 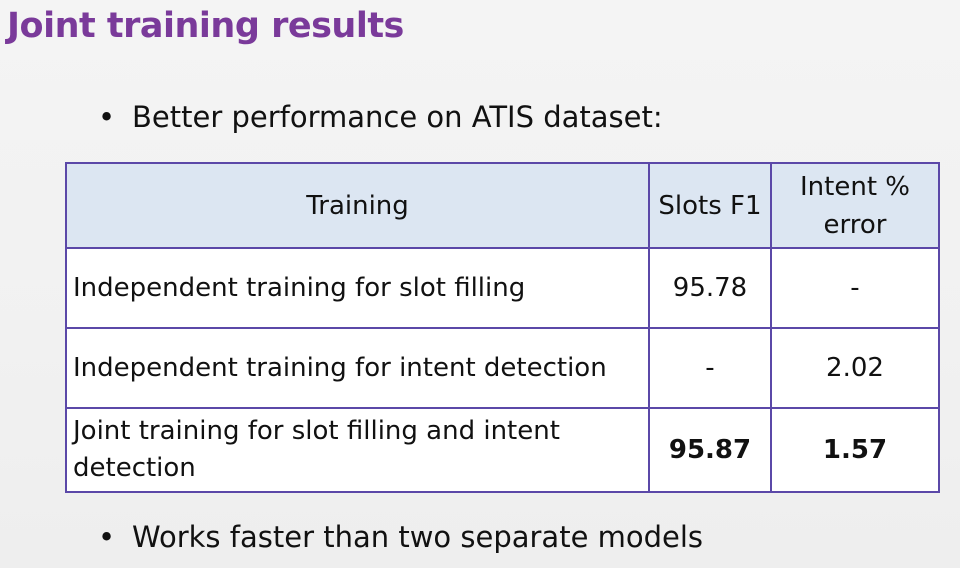 I want to click on bullet-text: Better performance on ATIS dataset:, so click(x=397, y=117).